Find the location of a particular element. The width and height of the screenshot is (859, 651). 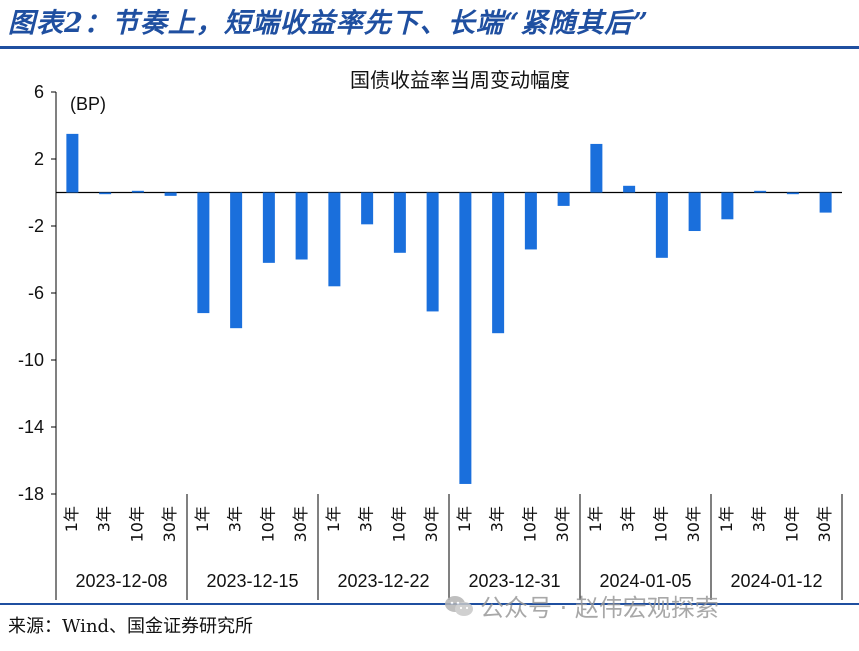

y-tick-label: -18 is located at coordinates (31, 494).